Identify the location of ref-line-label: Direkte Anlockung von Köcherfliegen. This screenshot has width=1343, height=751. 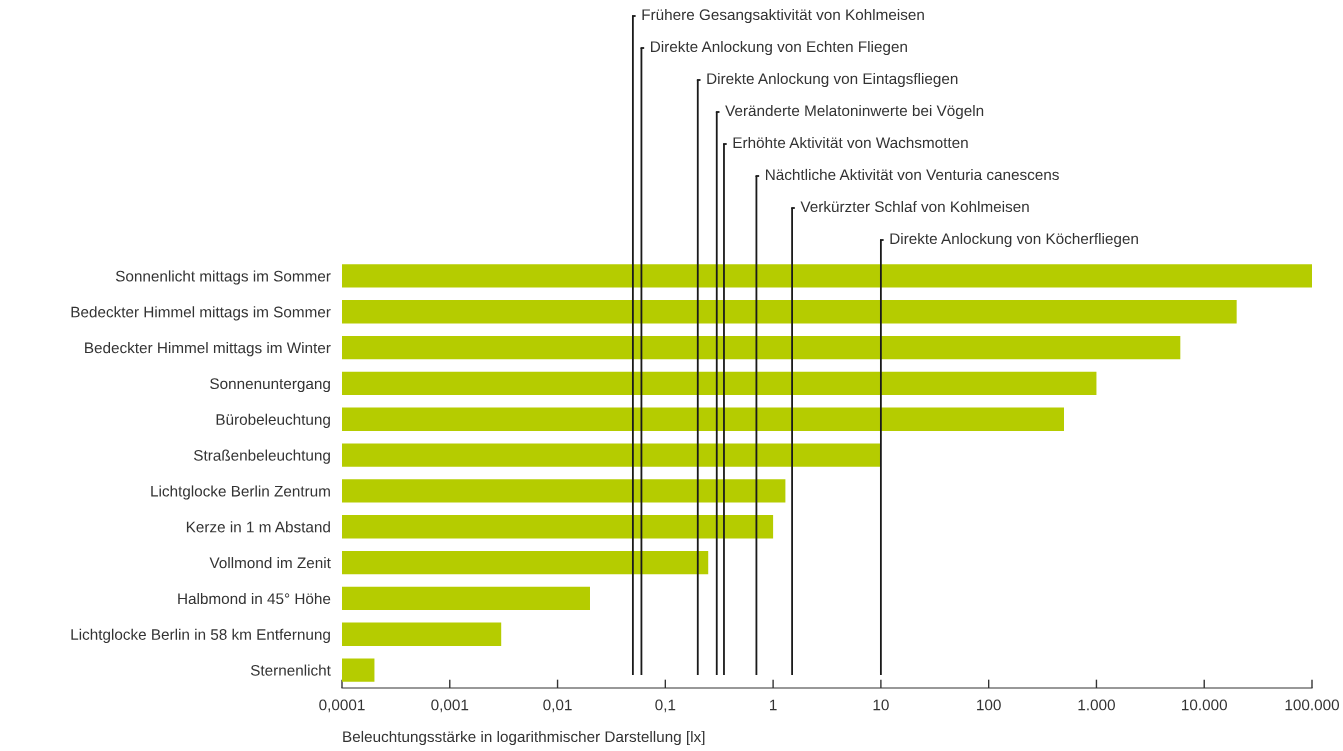
(1014, 240).